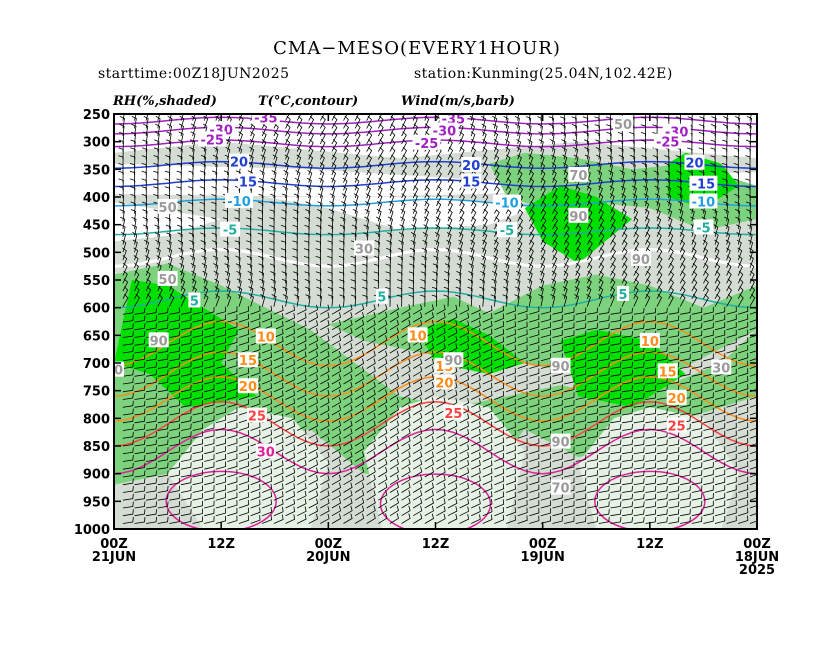 Image resolution: width=834 pixels, height=645 pixels. What do you see at coordinates (499, 388) in the screenshot?
I see `wind-barb-1957` at bounding box center [499, 388].